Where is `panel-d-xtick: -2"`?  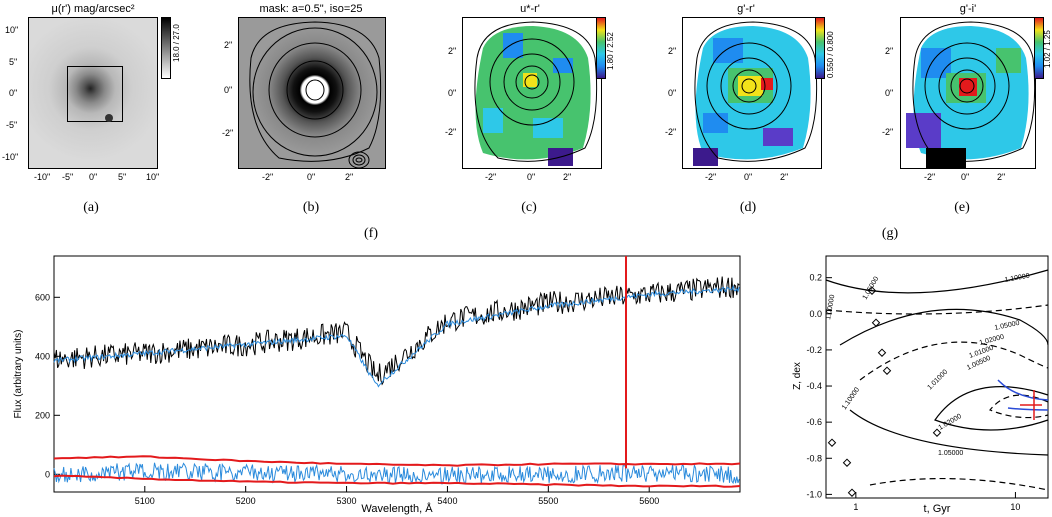 panel-d-xtick: -2" is located at coordinates (711, 177).